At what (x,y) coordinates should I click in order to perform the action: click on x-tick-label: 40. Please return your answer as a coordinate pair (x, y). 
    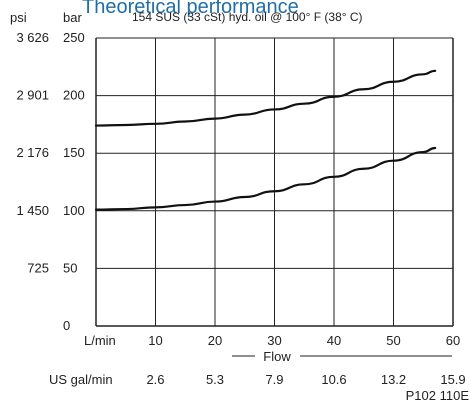
    Looking at the image, I should click on (334, 340).